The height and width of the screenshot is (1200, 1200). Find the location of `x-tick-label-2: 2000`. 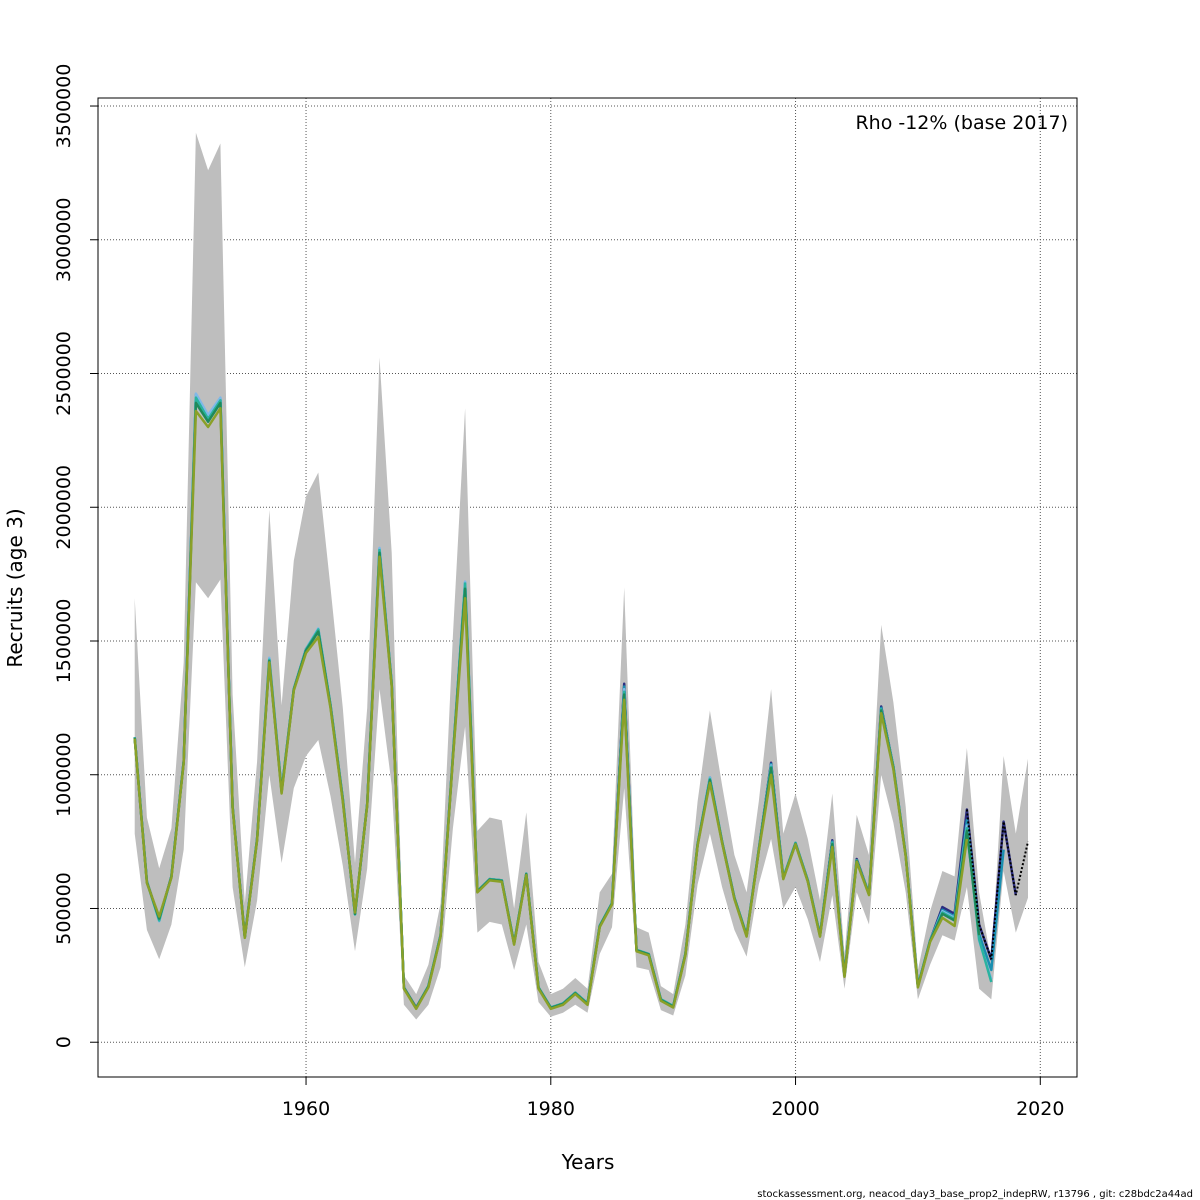

x-tick-label-2: 2000 is located at coordinates (795, 1109).